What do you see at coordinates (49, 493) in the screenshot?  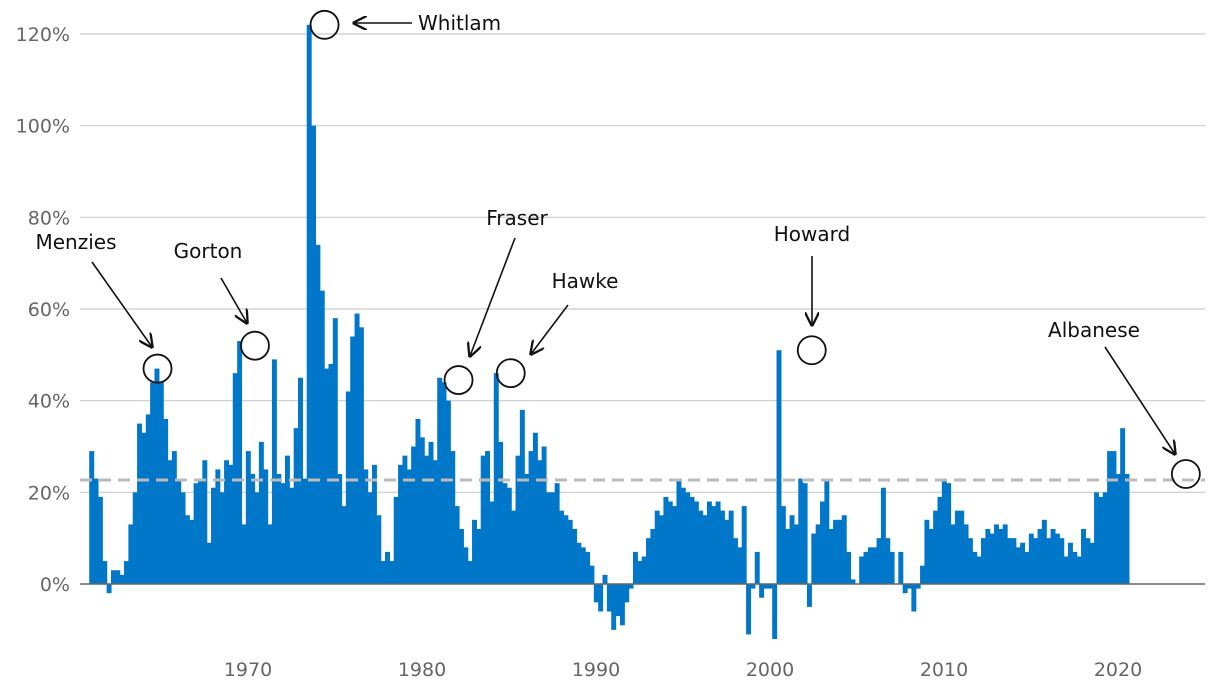 I see `y-tick-label: 20%` at bounding box center [49, 493].